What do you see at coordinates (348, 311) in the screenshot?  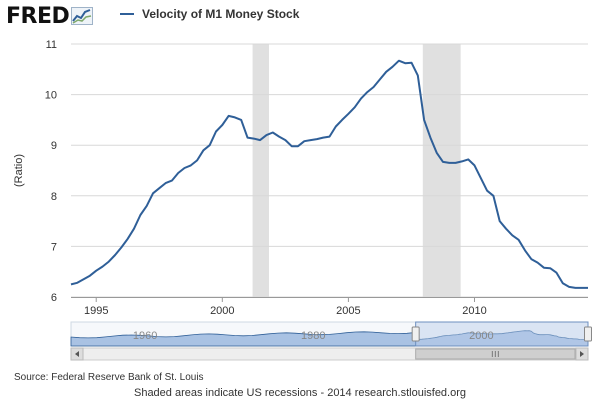 I see `x-tick-label: 2005` at bounding box center [348, 311].